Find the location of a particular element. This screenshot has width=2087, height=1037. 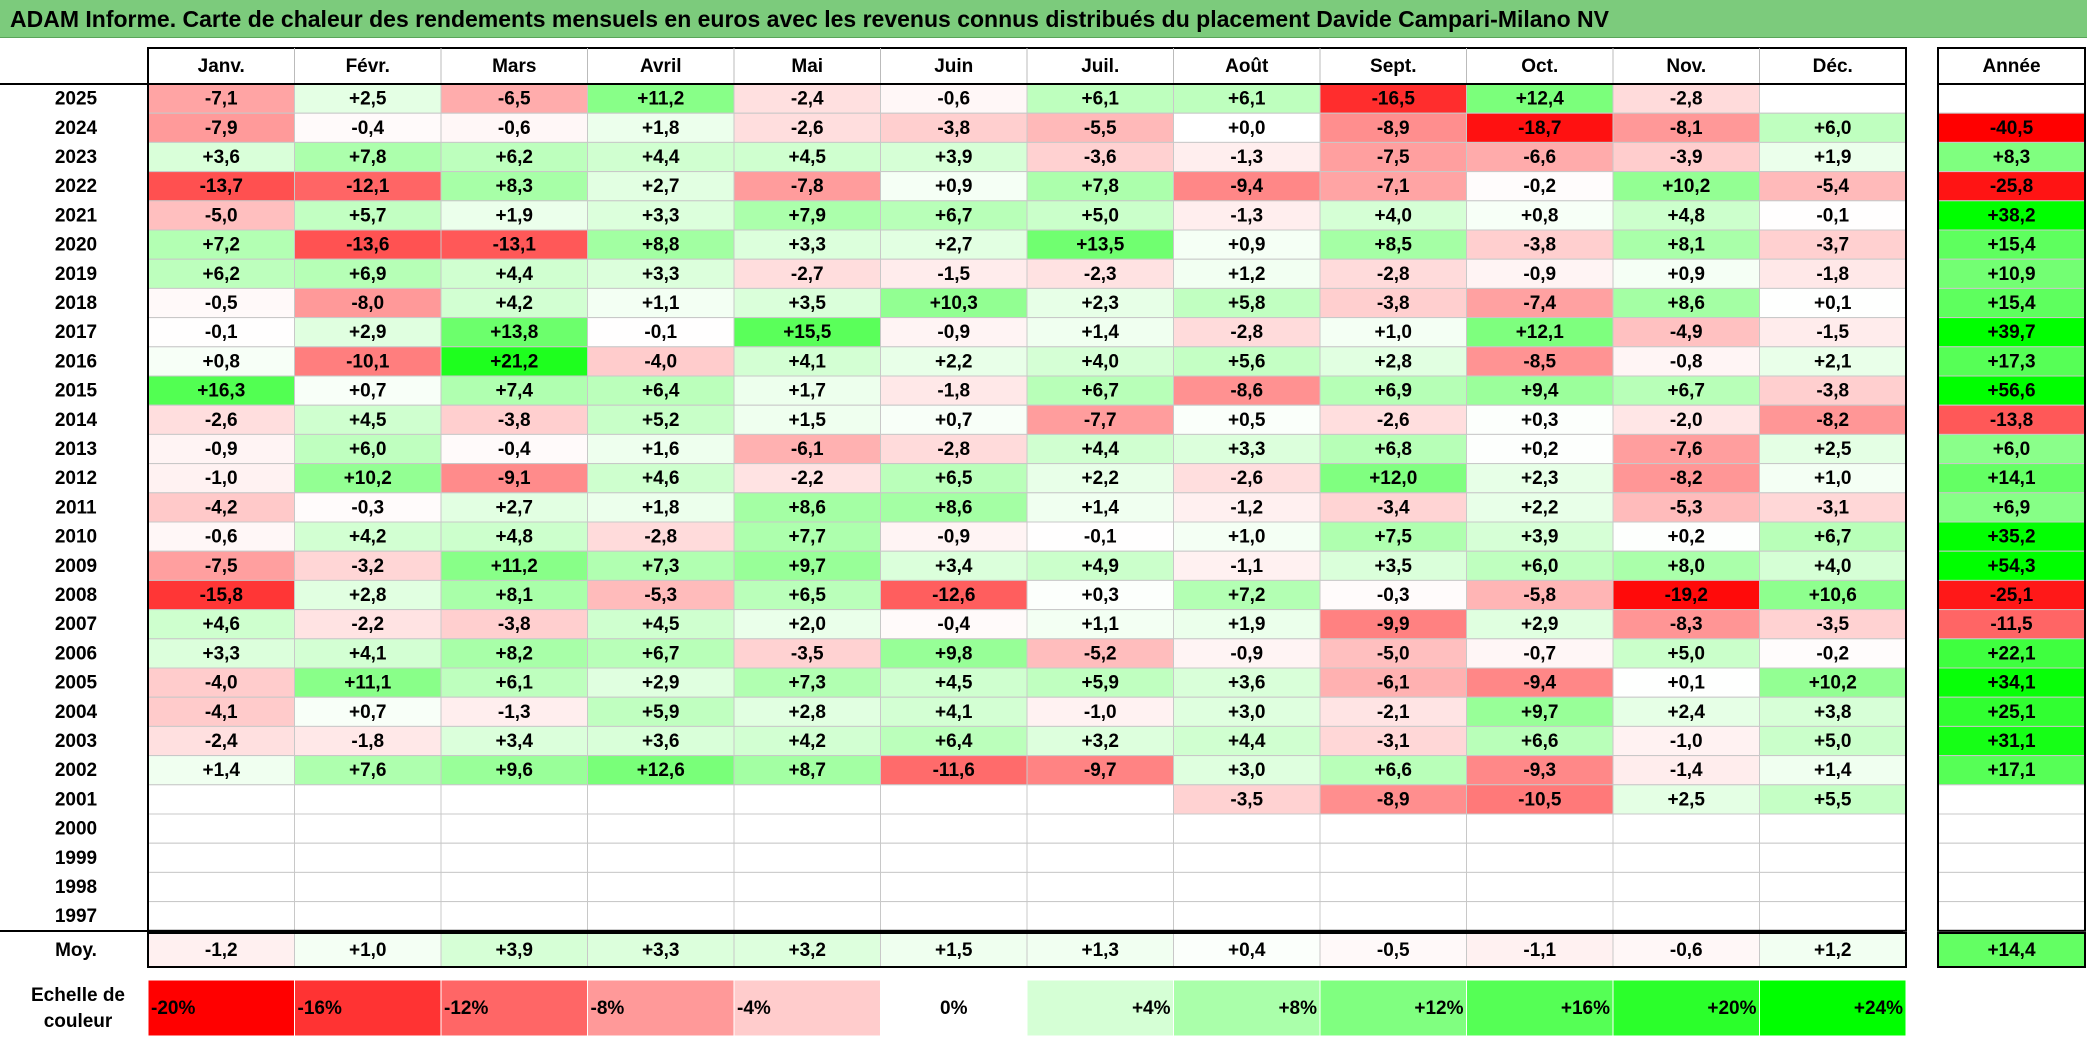

annual-cell-value: -25,8 is located at coordinates (2011, 186).